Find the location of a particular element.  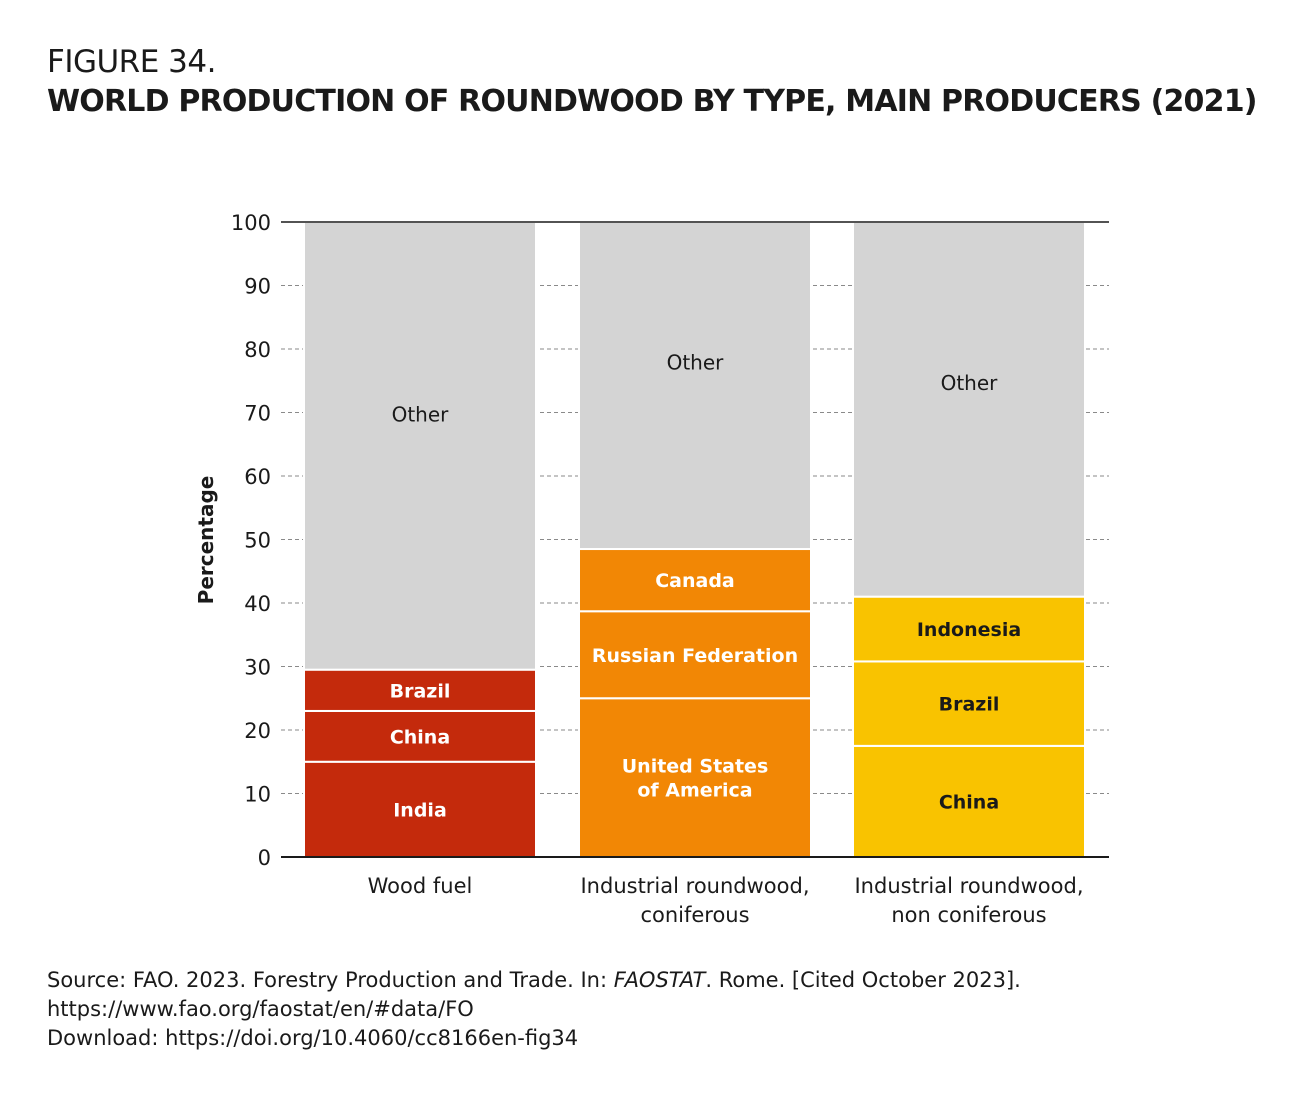

segment-label-2-canada: Canada is located at coordinates (695, 581).